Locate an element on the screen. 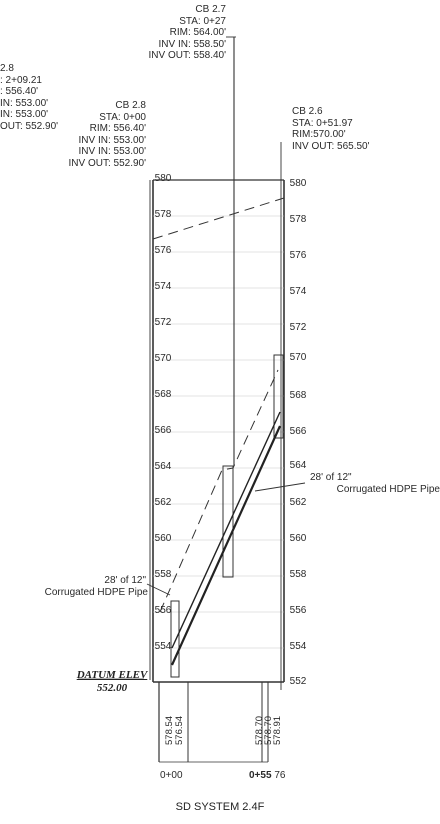 The width and height of the screenshot is (440, 824). cb28-structure is located at coordinates (175, 639).